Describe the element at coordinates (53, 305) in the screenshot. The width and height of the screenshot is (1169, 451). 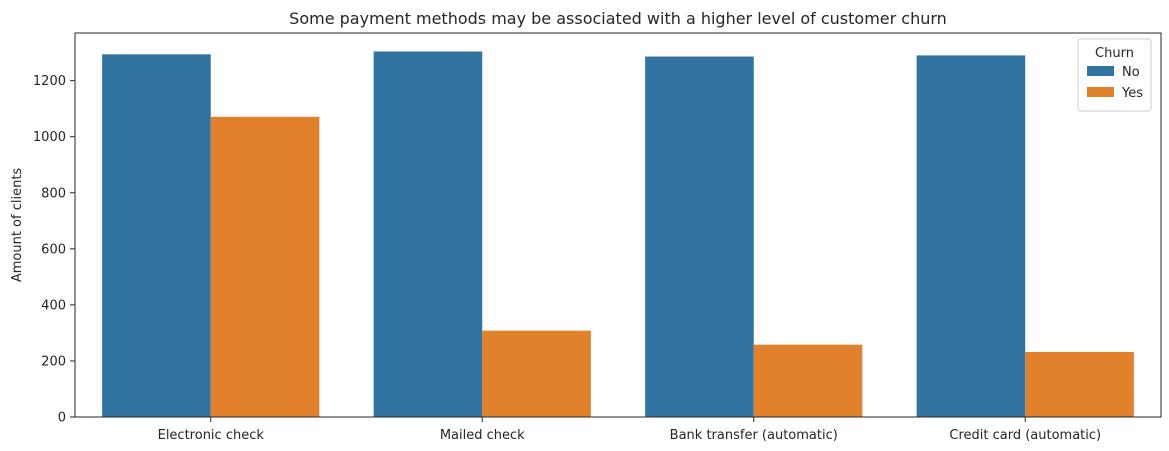
I see `y-tick-label-2: 400` at that location.